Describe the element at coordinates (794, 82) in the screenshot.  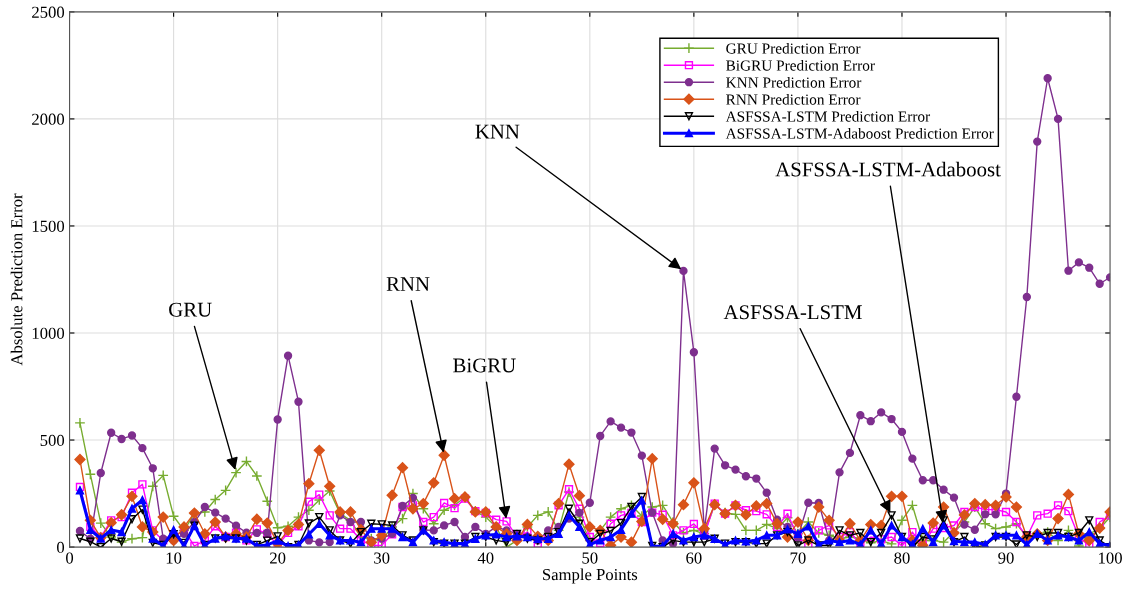
I see `legend-label: KNN Prediction Error` at that location.